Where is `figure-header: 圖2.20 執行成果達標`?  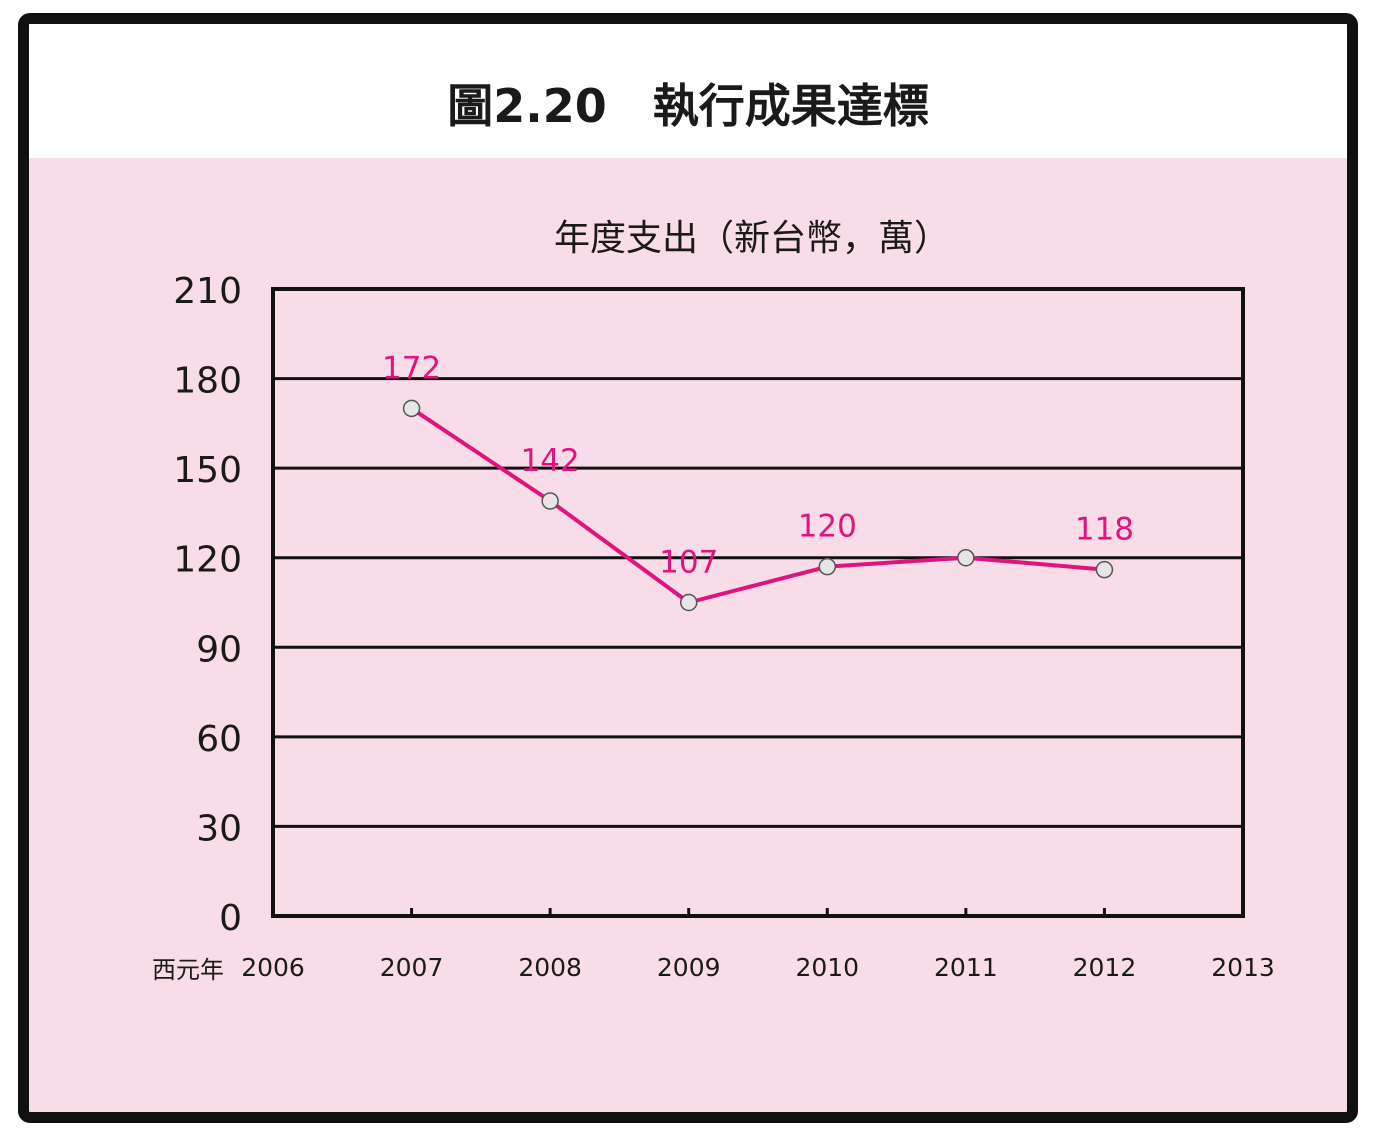 figure-header: 圖2.20 執行成果達標 is located at coordinates (688, 91).